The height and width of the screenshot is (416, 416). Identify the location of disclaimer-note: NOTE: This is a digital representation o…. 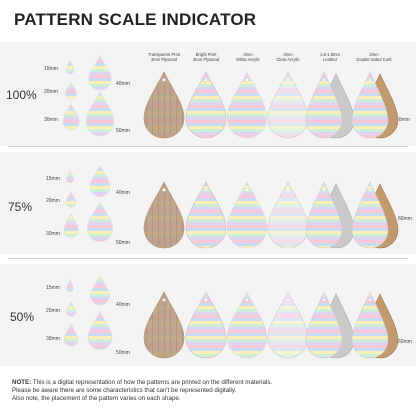
(209, 391).